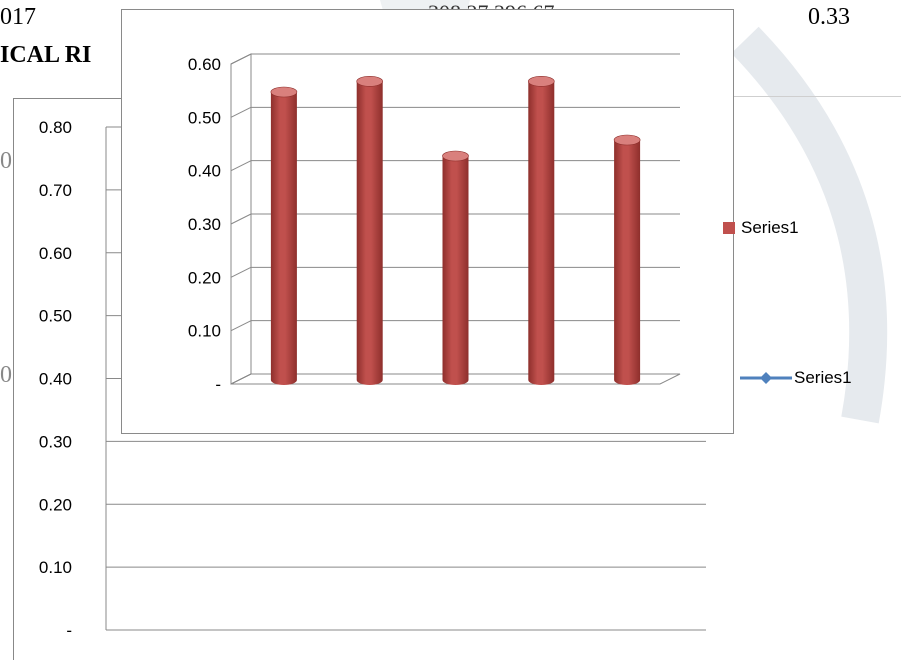  What do you see at coordinates (55, 441) in the screenshot?
I see `line-y-tick-label: 0.30` at bounding box center [55, 441].